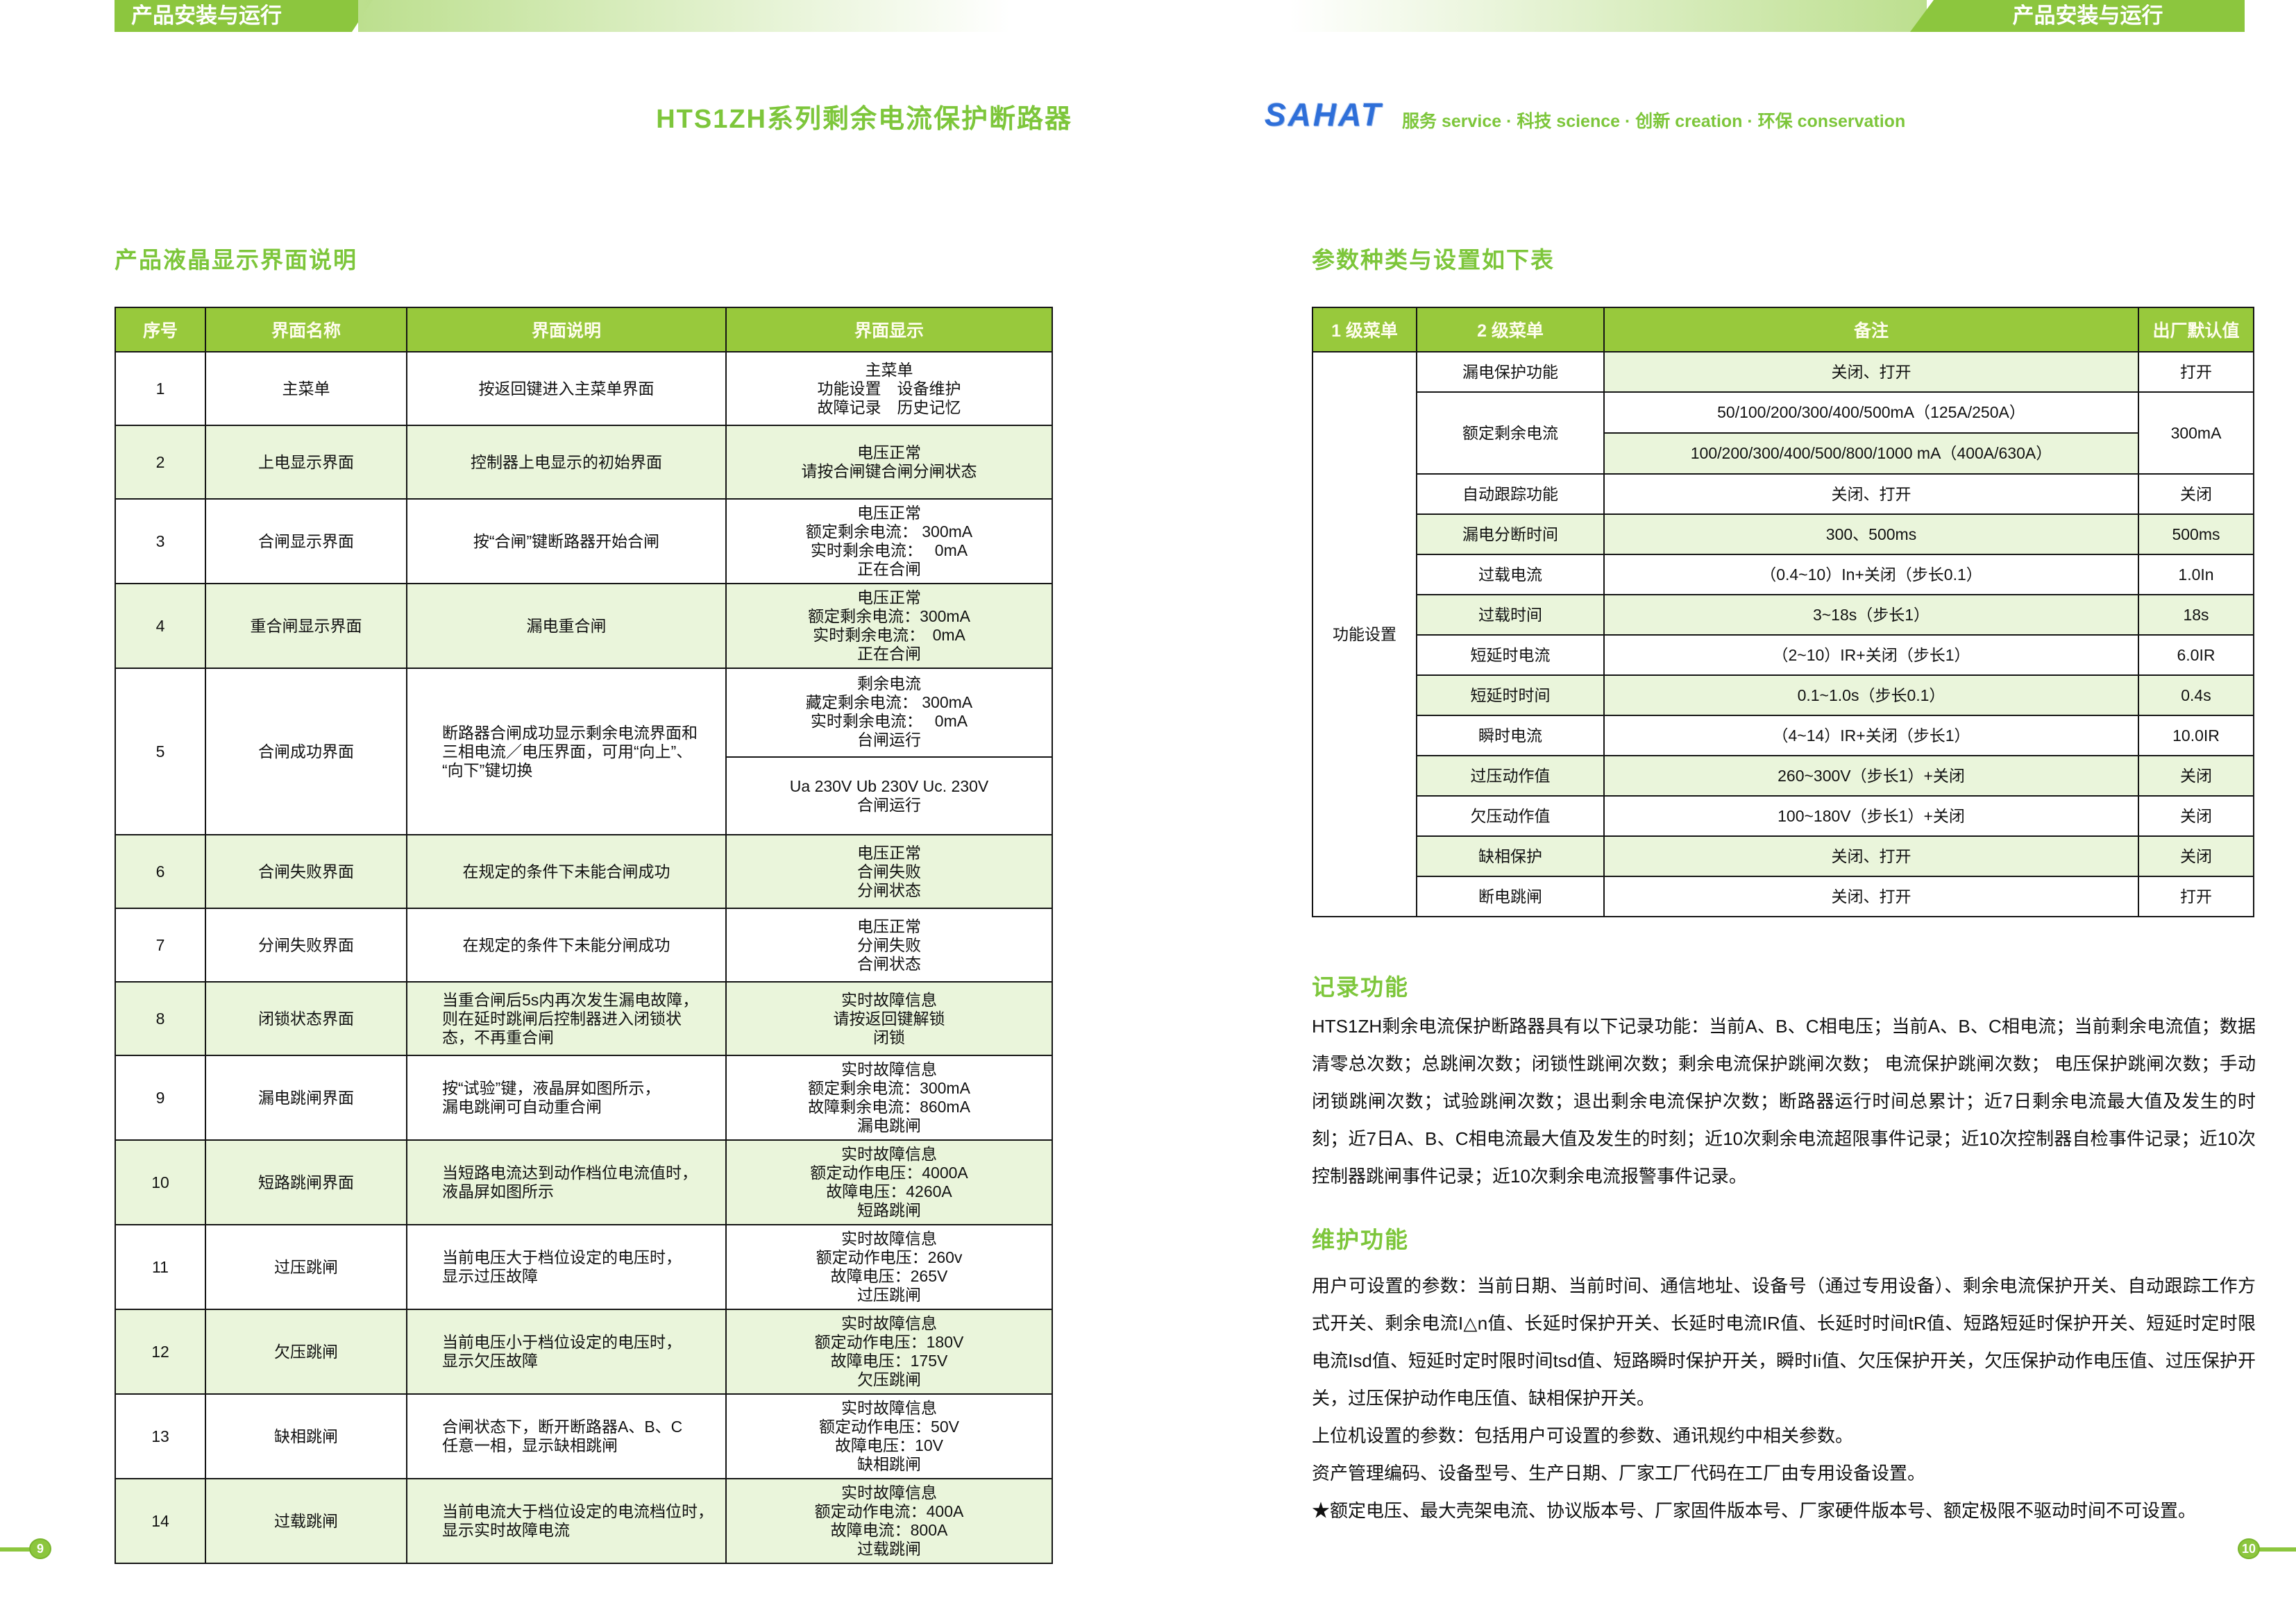  I want to click on table-row: 断电跳闸 关闭、打开 打开, so click(1783, 897).